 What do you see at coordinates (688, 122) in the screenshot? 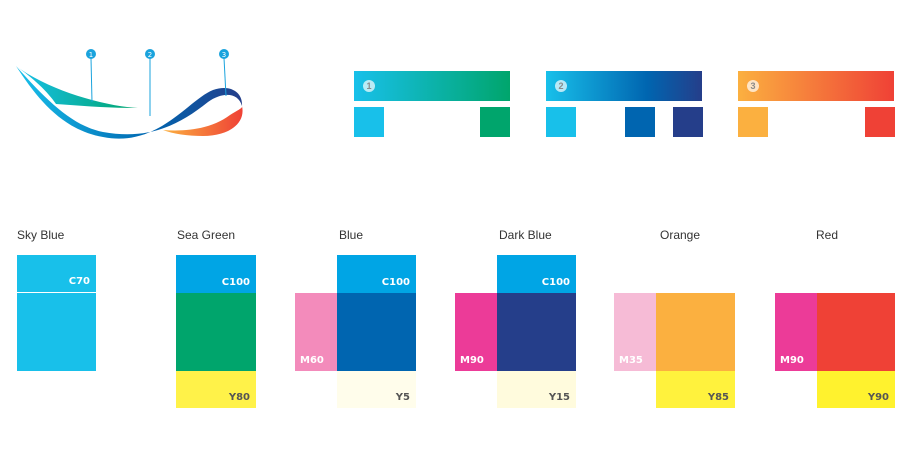
I see `swatch-dark-blue` at bounding box center [688, 122].